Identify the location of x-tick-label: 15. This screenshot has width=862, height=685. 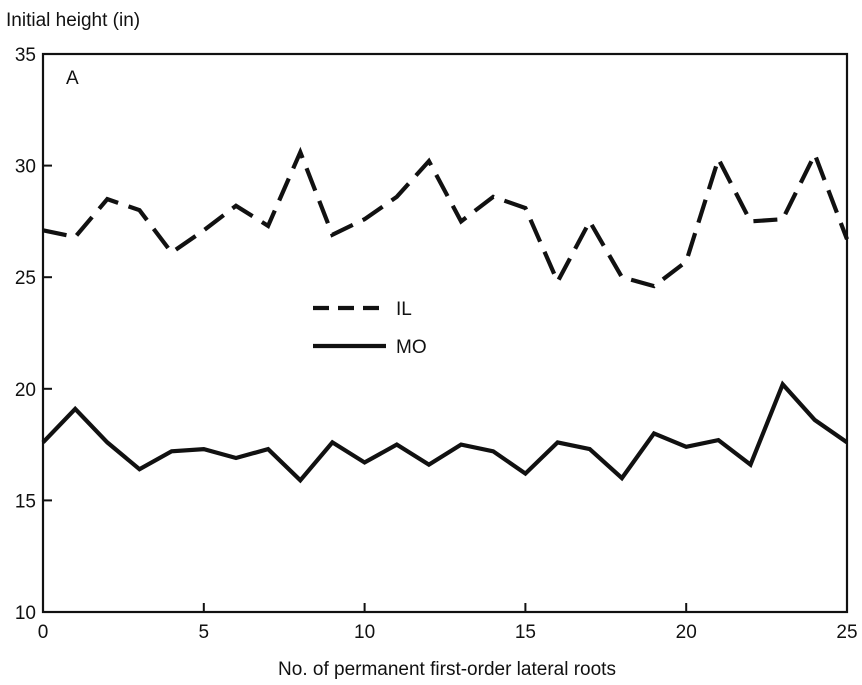
(525, 632).